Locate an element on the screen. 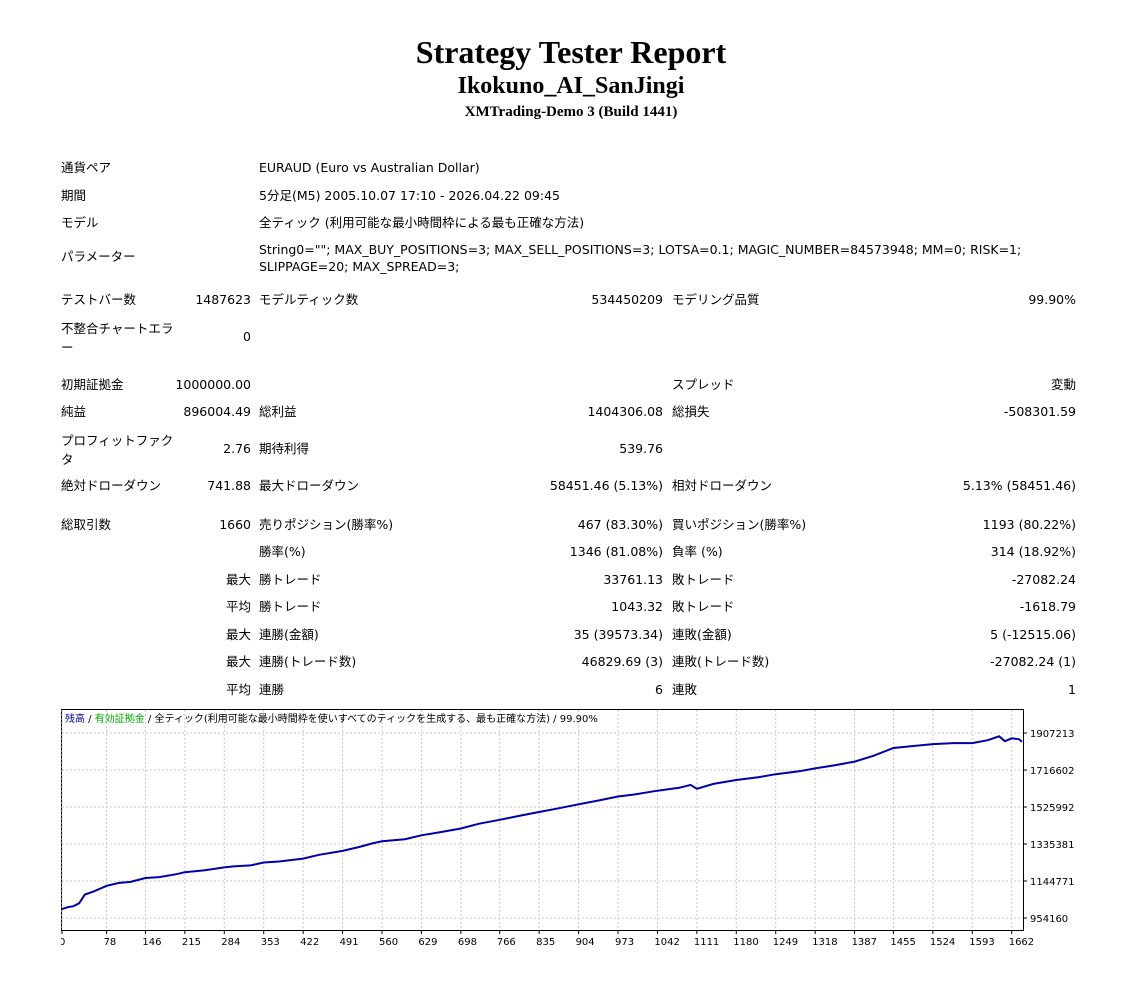  pf-value: 2.76 is located at coordinates (237, 448).